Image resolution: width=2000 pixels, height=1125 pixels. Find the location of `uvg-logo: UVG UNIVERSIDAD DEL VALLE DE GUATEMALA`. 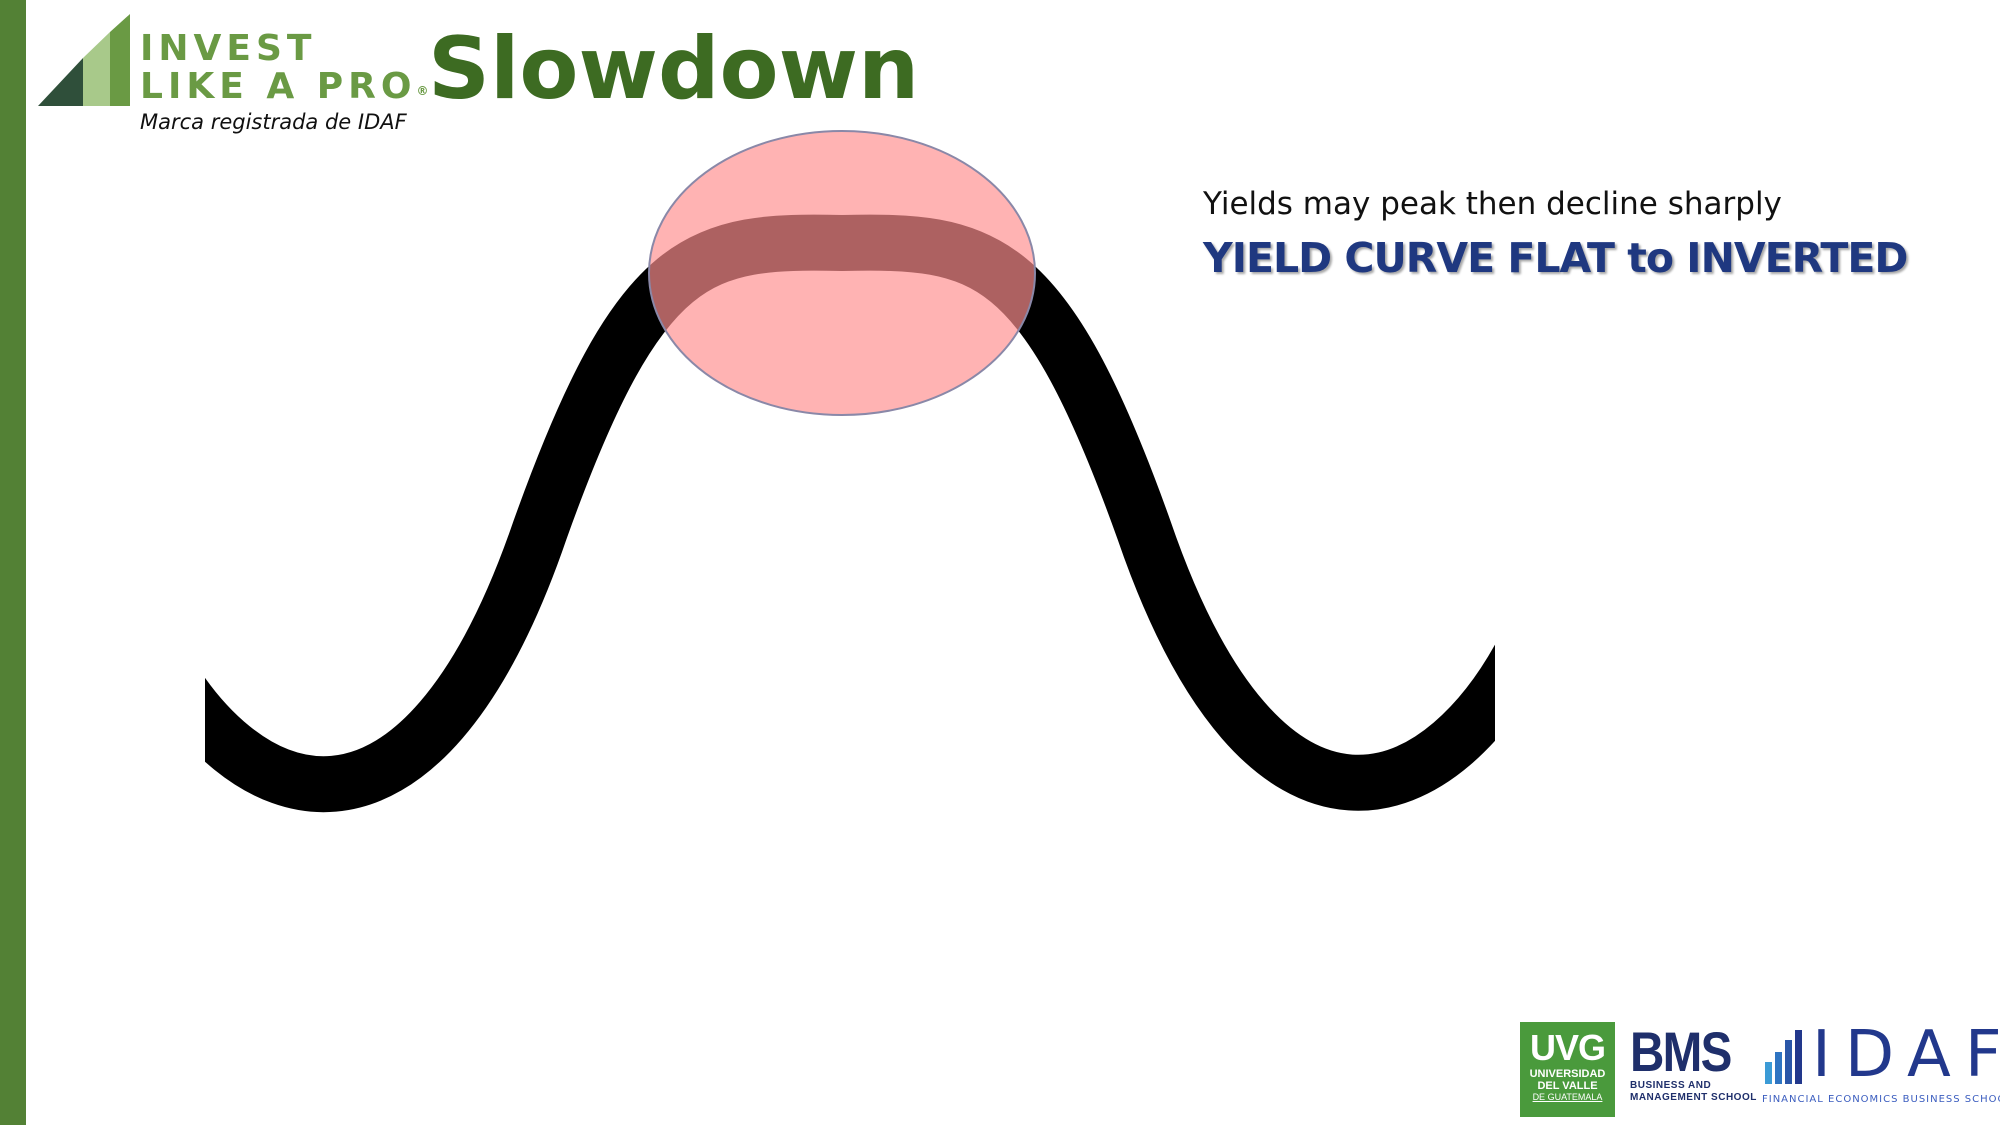

uvg-logo: UVG UNIVERSIDAD DEL VALLE DE GUATEMALA is located at coordinates (1567, 1069).